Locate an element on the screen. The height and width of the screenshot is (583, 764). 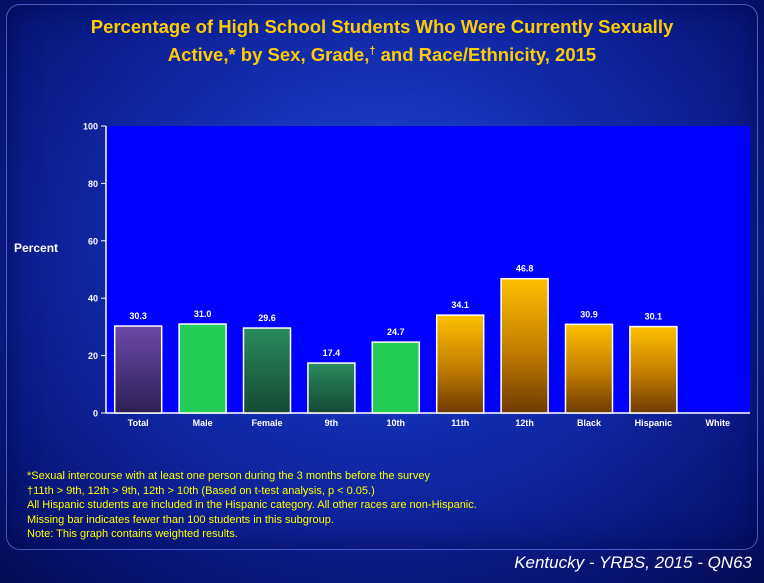
value-label-female: 29.6 is located at coordinates (267, 318).